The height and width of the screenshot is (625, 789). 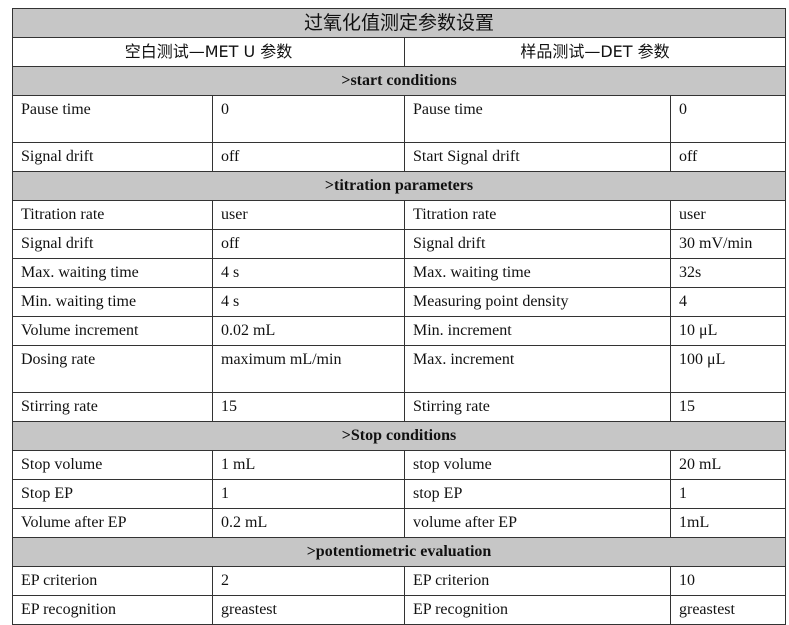 I want to click on sample-param-name: Min. increment, so click(x=537, y=331).